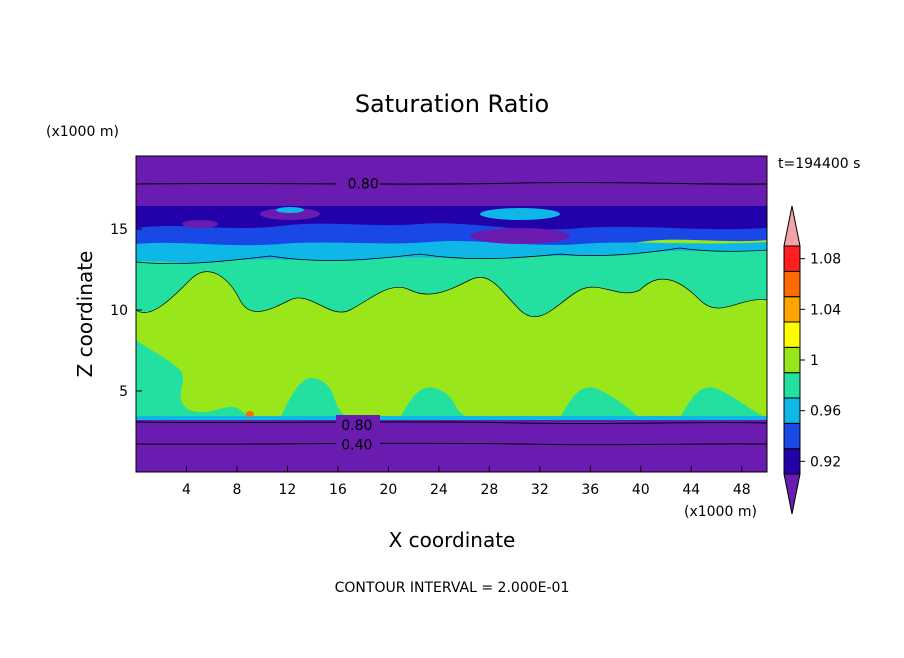  Describe the element at coordinates (825, 462) in the screenshot. I see `colorbar-label: 0.92` at that location.